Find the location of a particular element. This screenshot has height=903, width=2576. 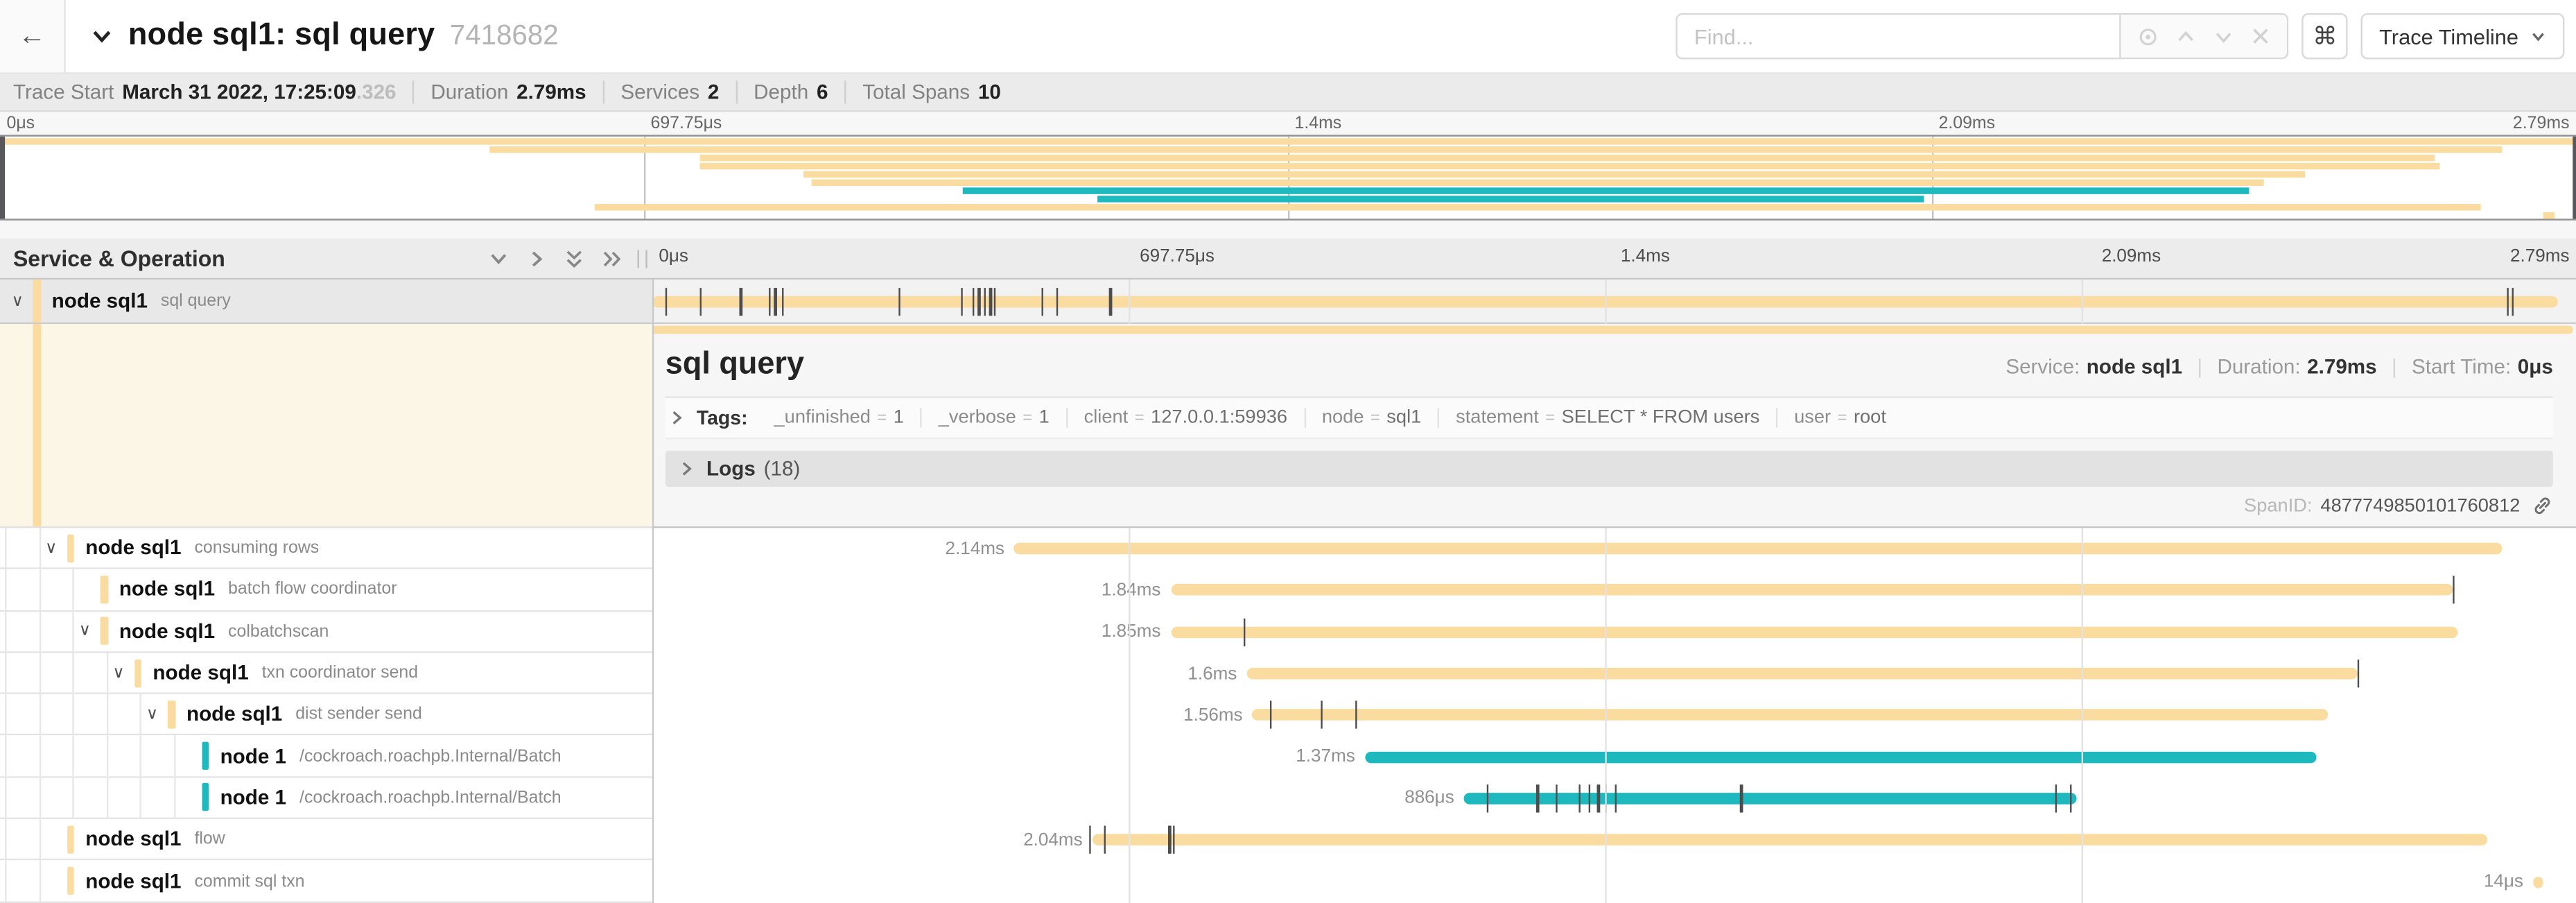

prev-match-icon is located at coordinates (2186, 36).